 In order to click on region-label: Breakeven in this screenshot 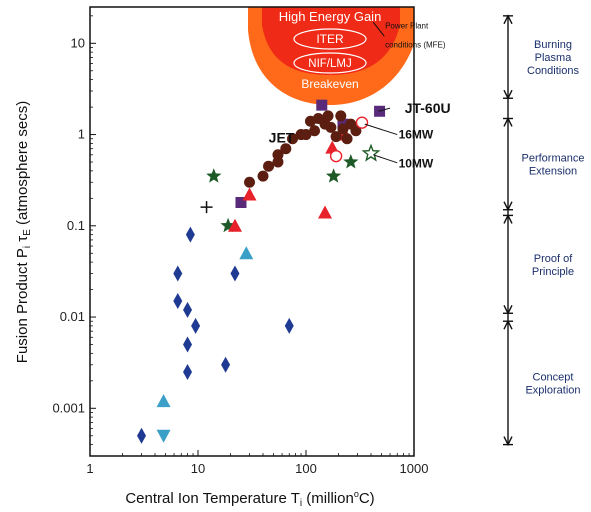, I will do `click(329, 84)`.